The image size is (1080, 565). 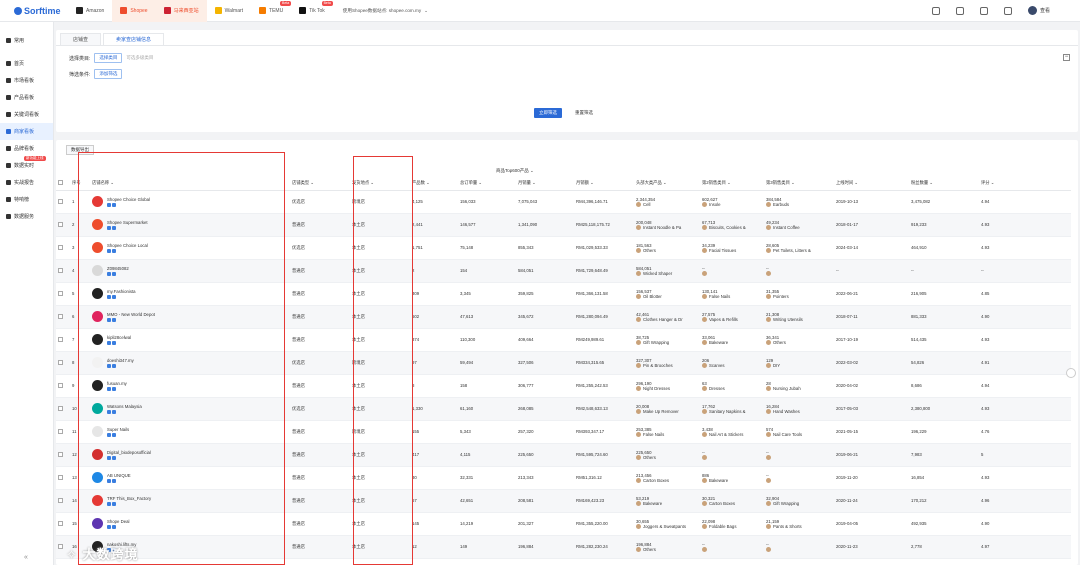 I want to click on sidebar-item-10: 数据服务, so click(x=26, y=216).